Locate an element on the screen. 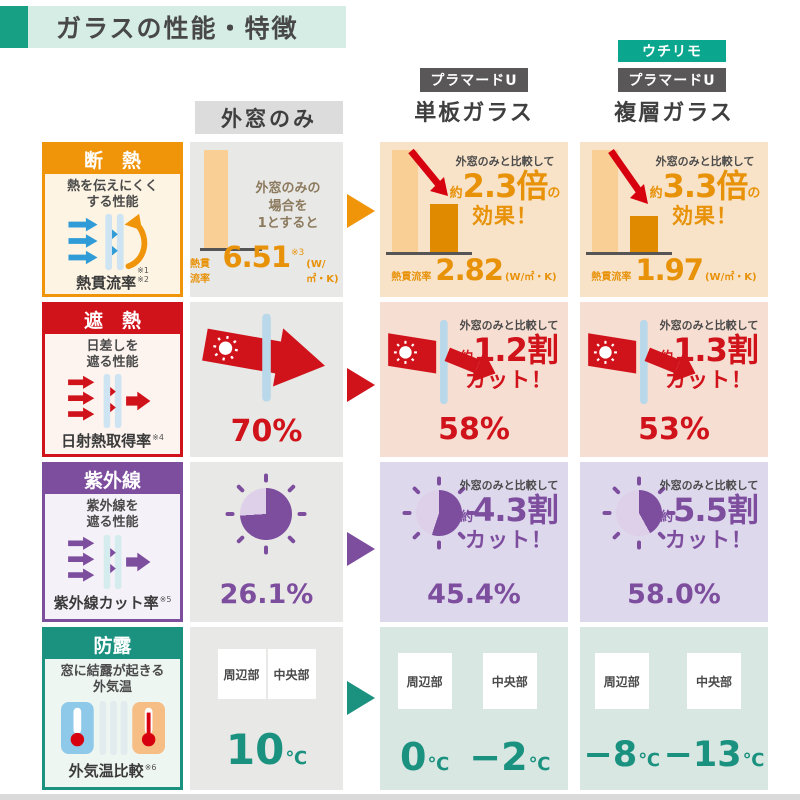 The image size is (800, 800). row-card-condensation: 防露 窓に結露が起きる 外気温 is located at coordinates (112, 708).